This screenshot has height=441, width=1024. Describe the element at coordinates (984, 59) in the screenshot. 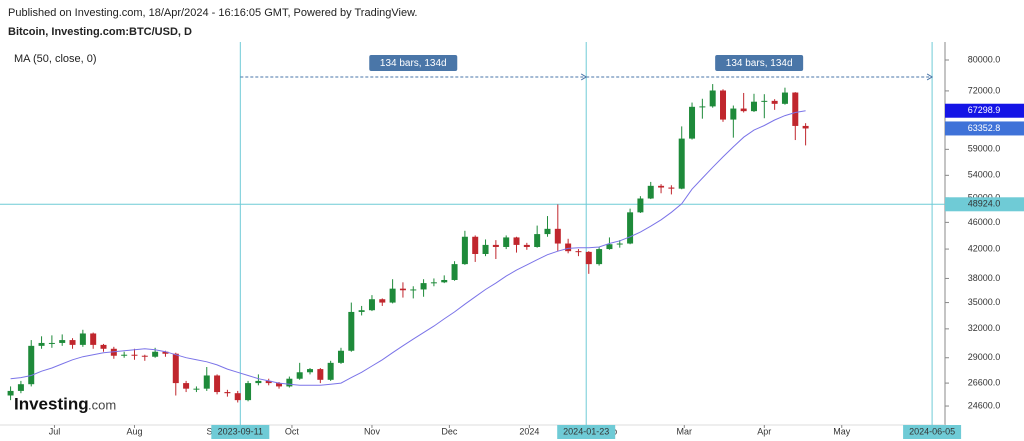

I see `y-tick-label: 80000.0` at that location.